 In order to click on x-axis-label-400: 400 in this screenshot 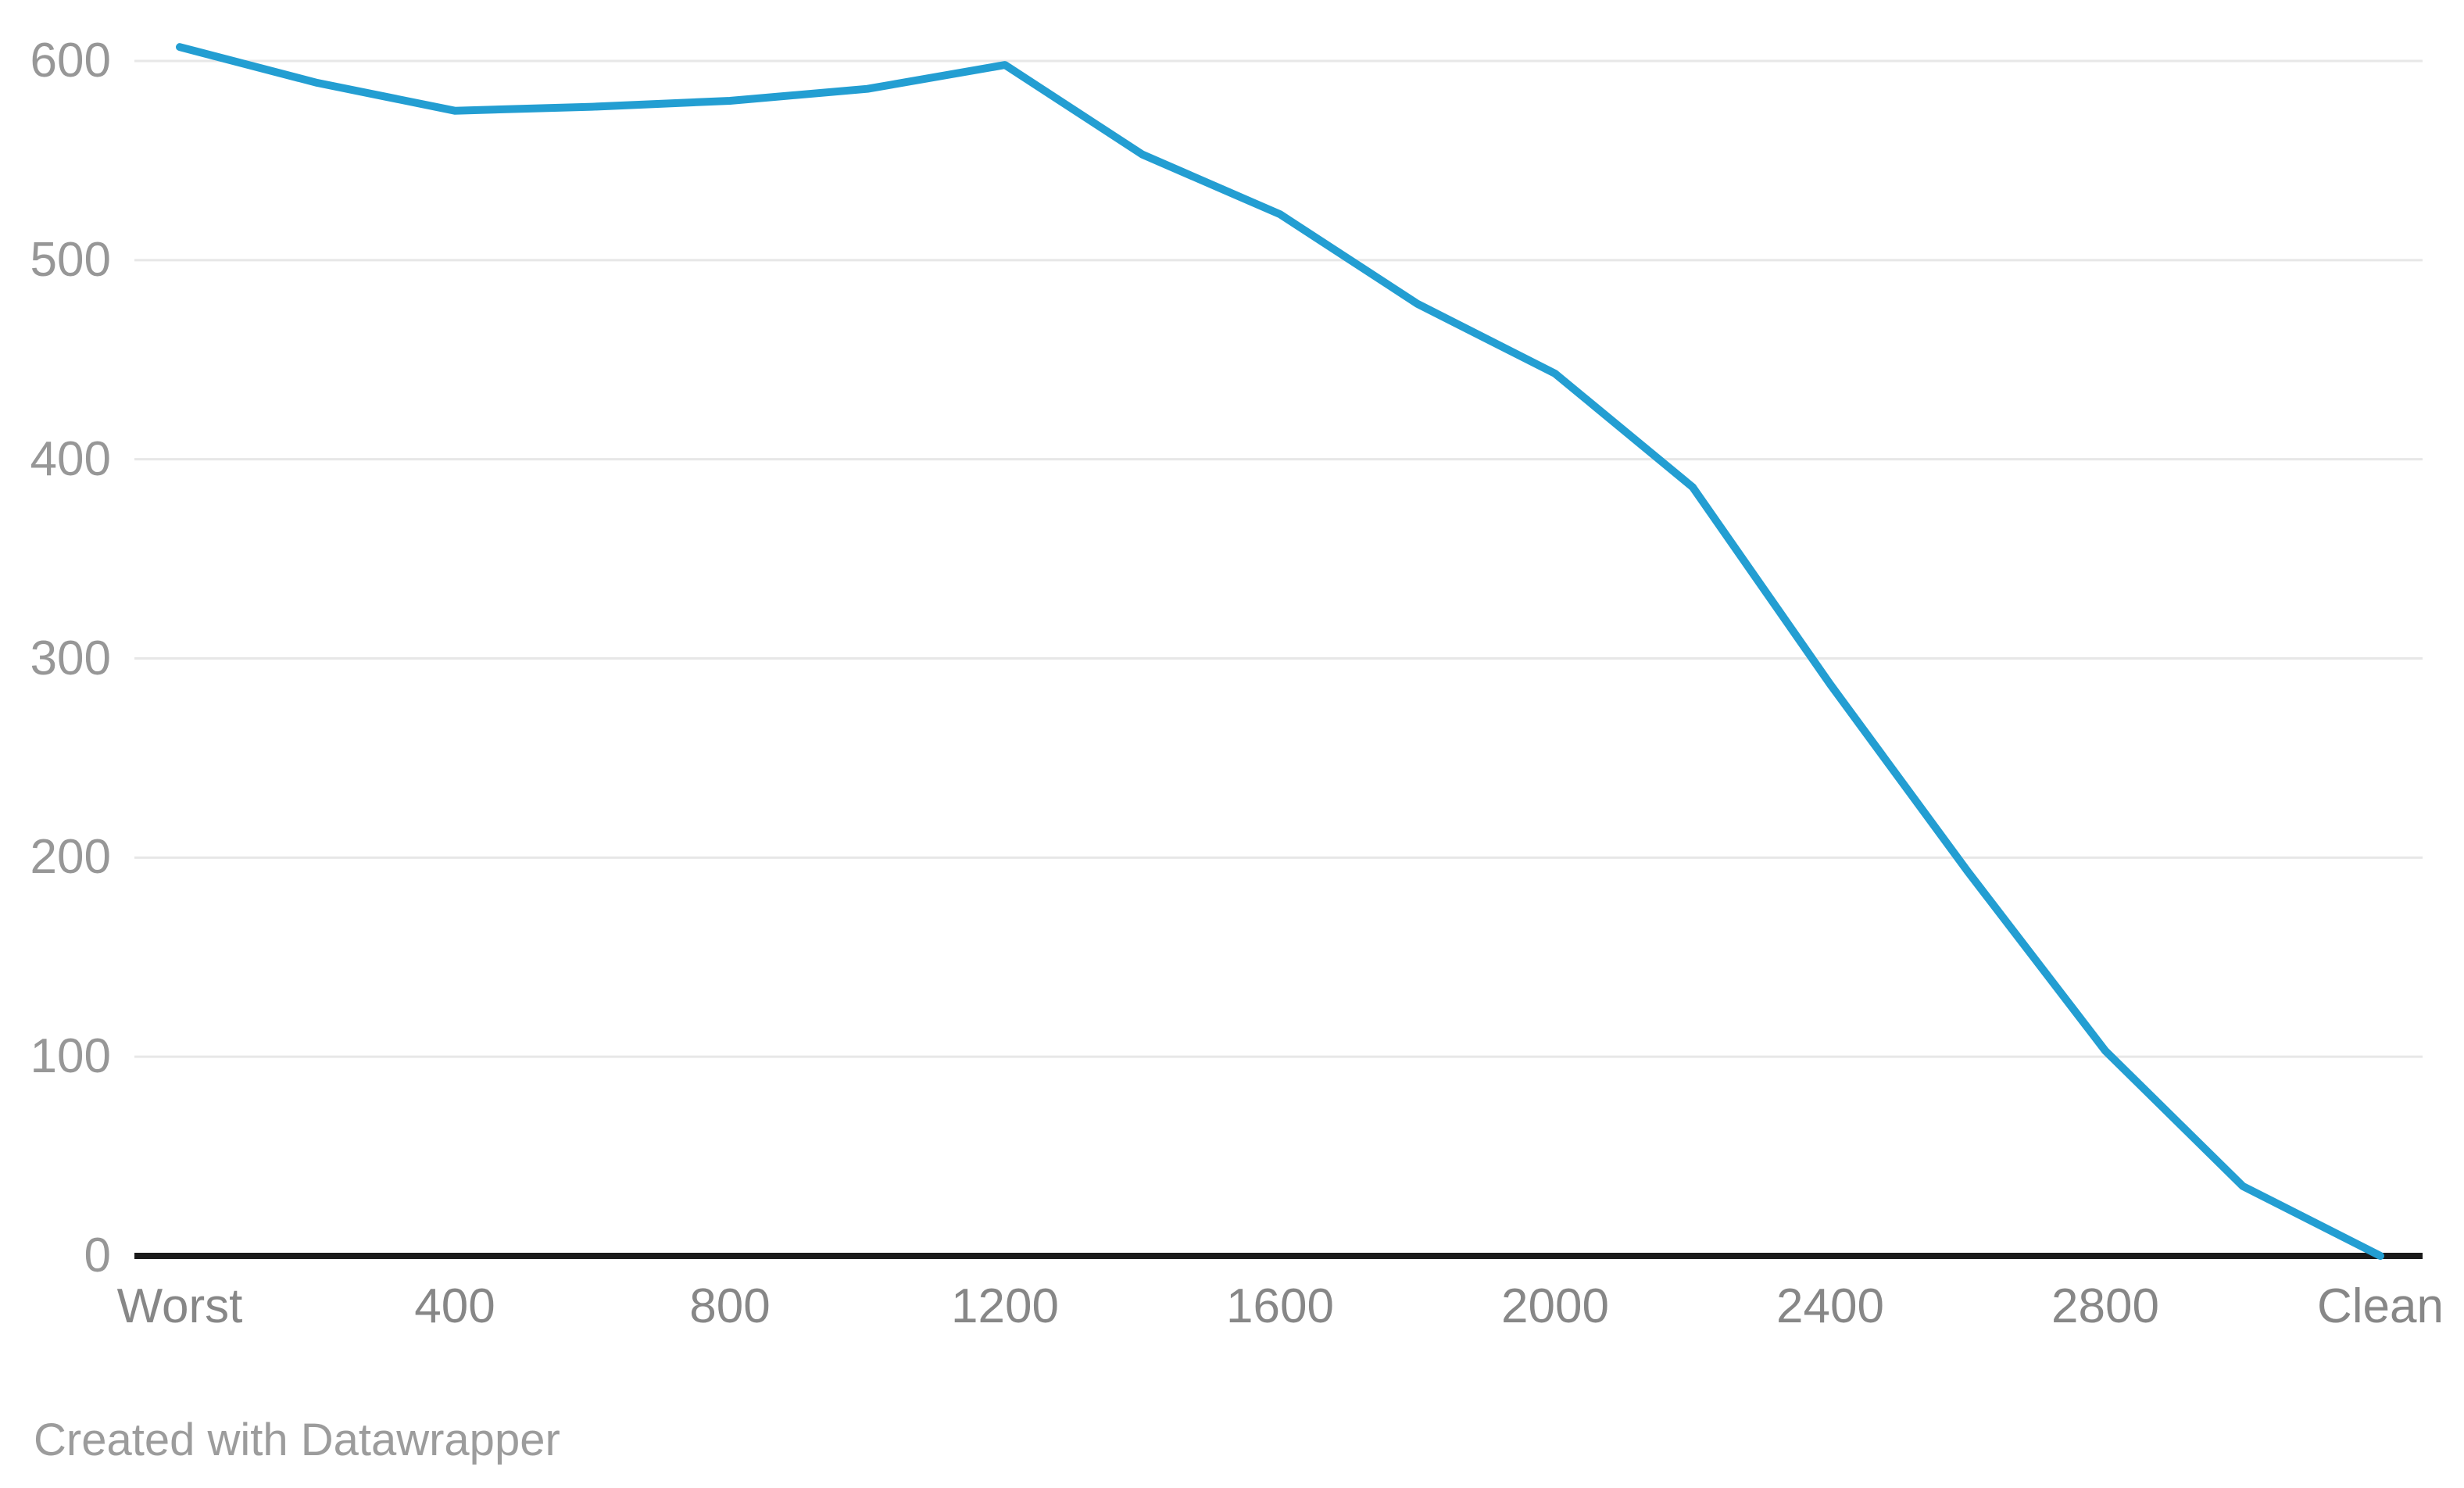, I will do `click(454, 1306)`.